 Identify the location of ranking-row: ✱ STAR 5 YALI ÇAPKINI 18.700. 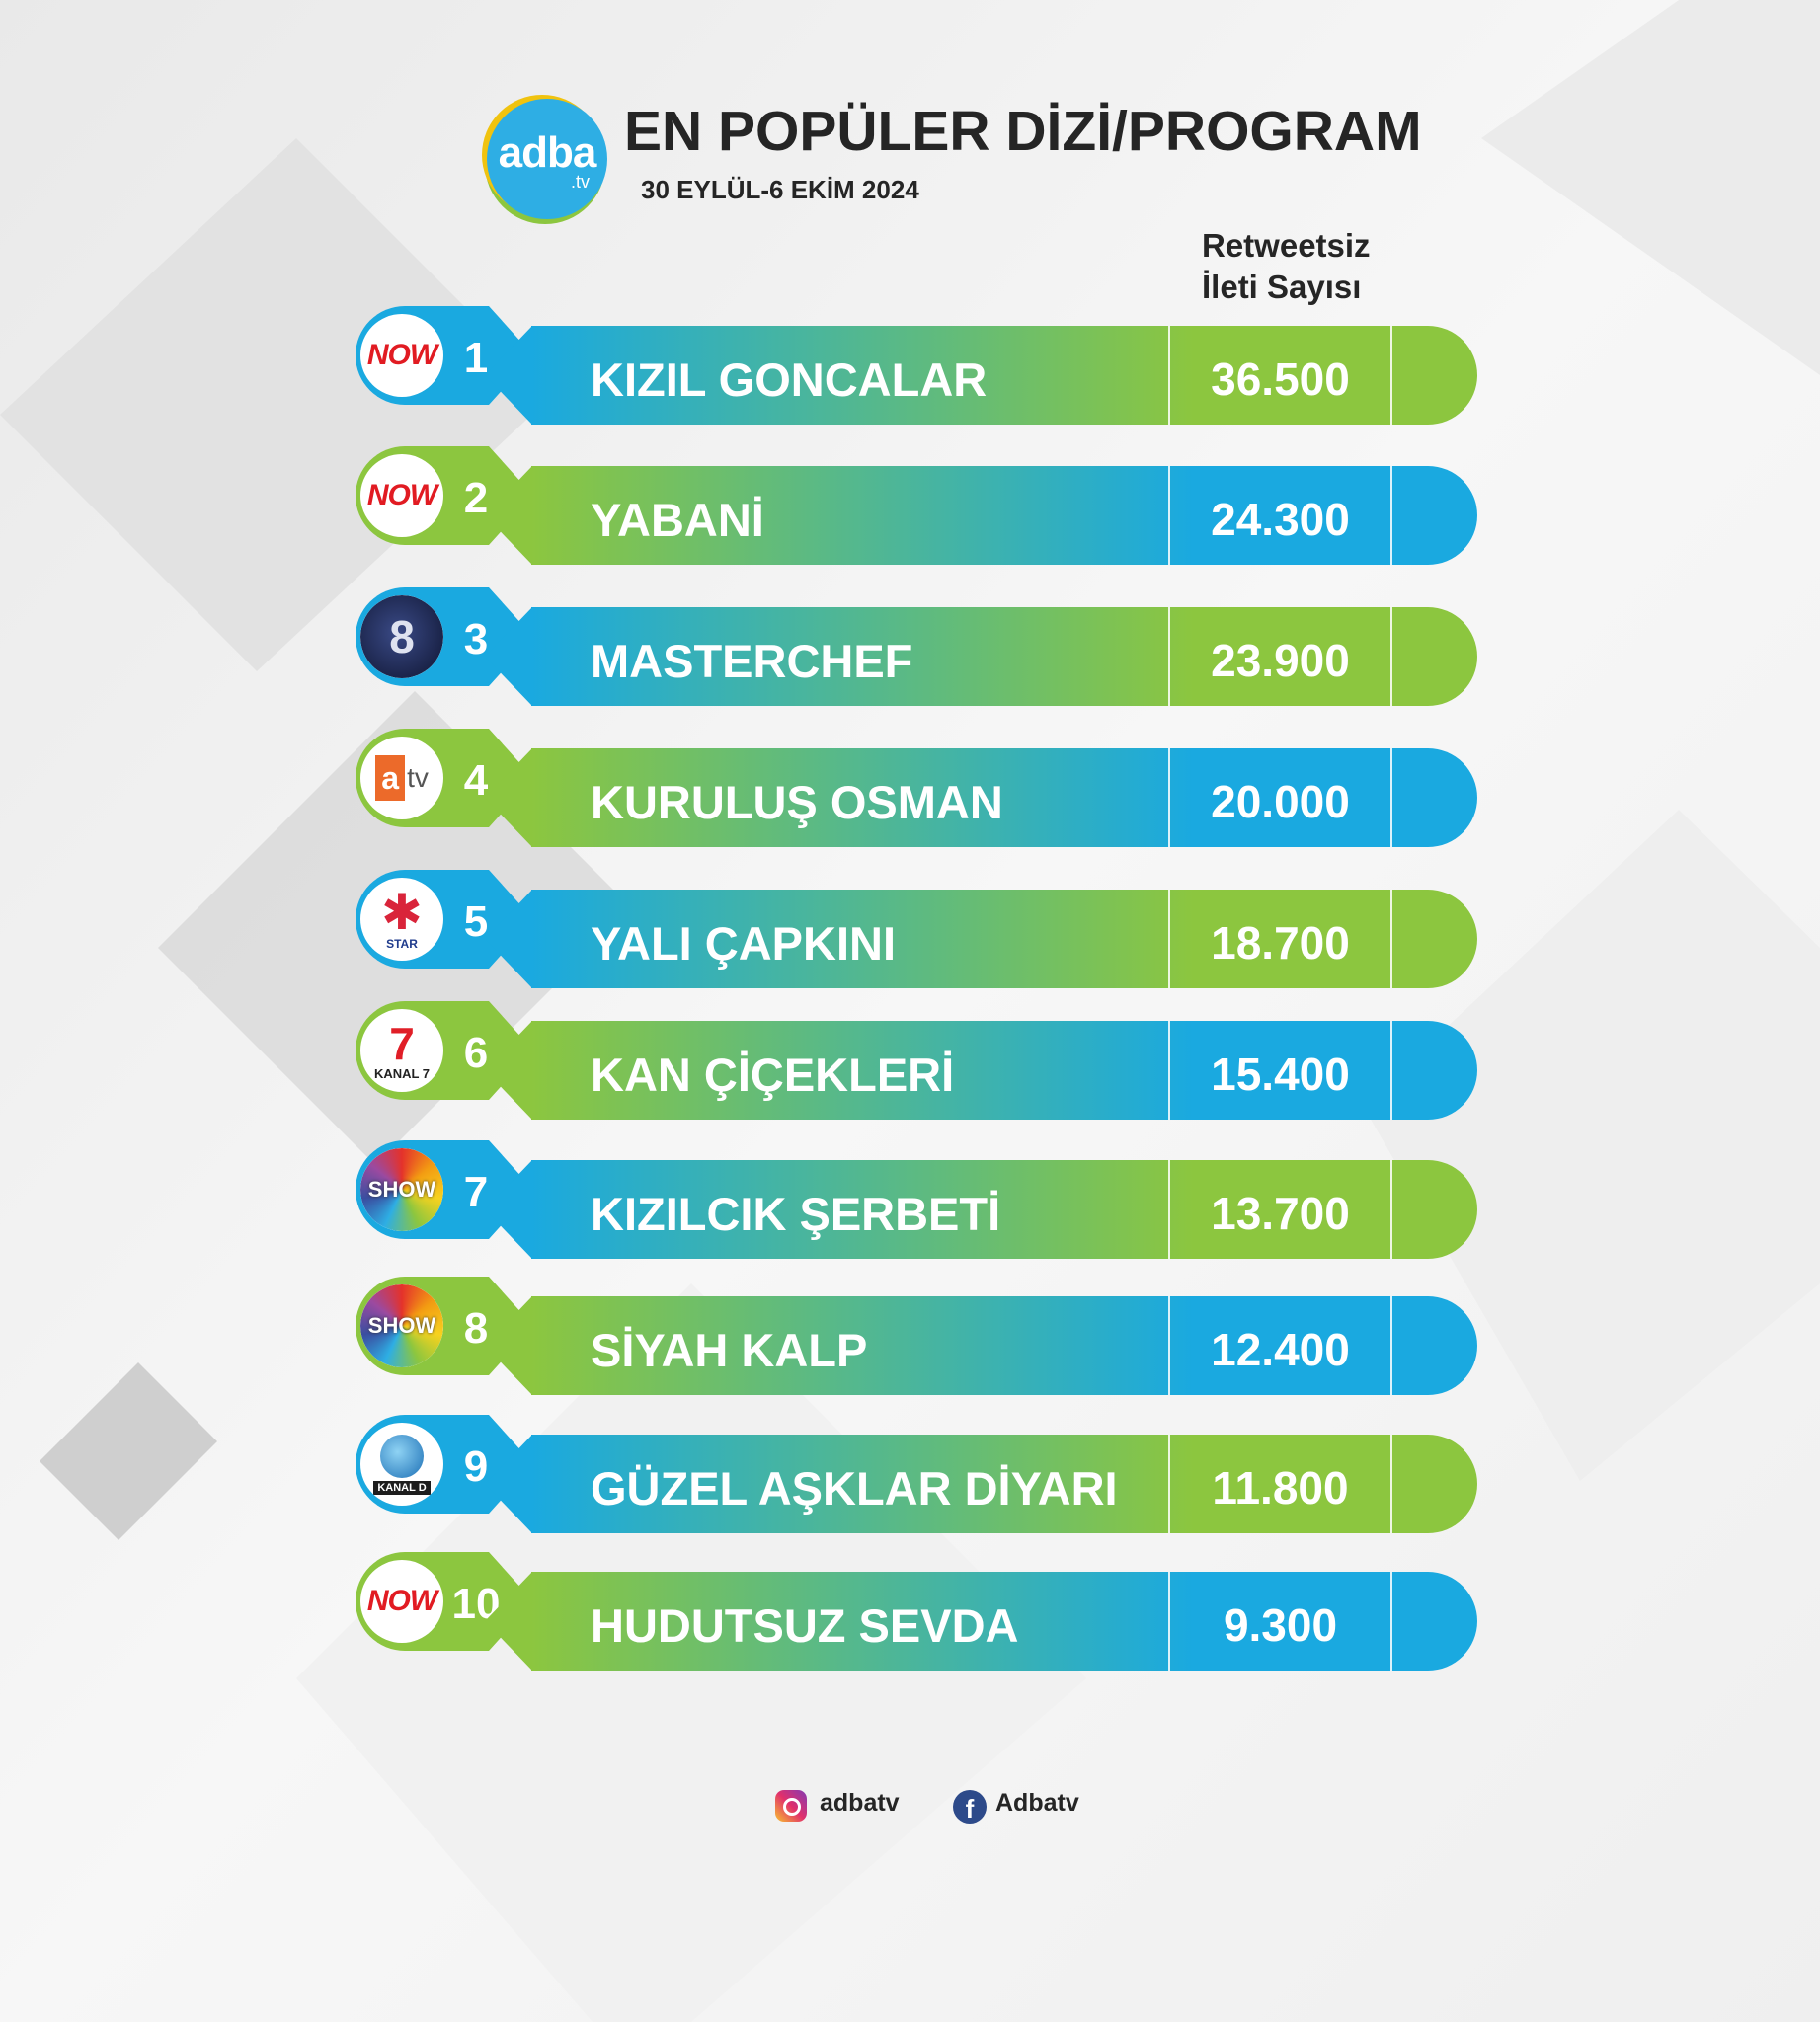
(918, 929).